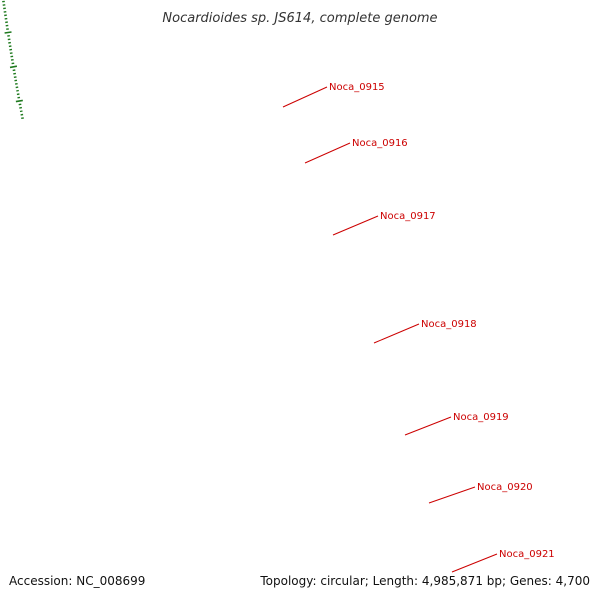 The height and width of the screenshot is (600, 600). Describe the element at coordinates (357, 87) in the screenshot. I see `gene-label-1: Noca_0915` at that location.